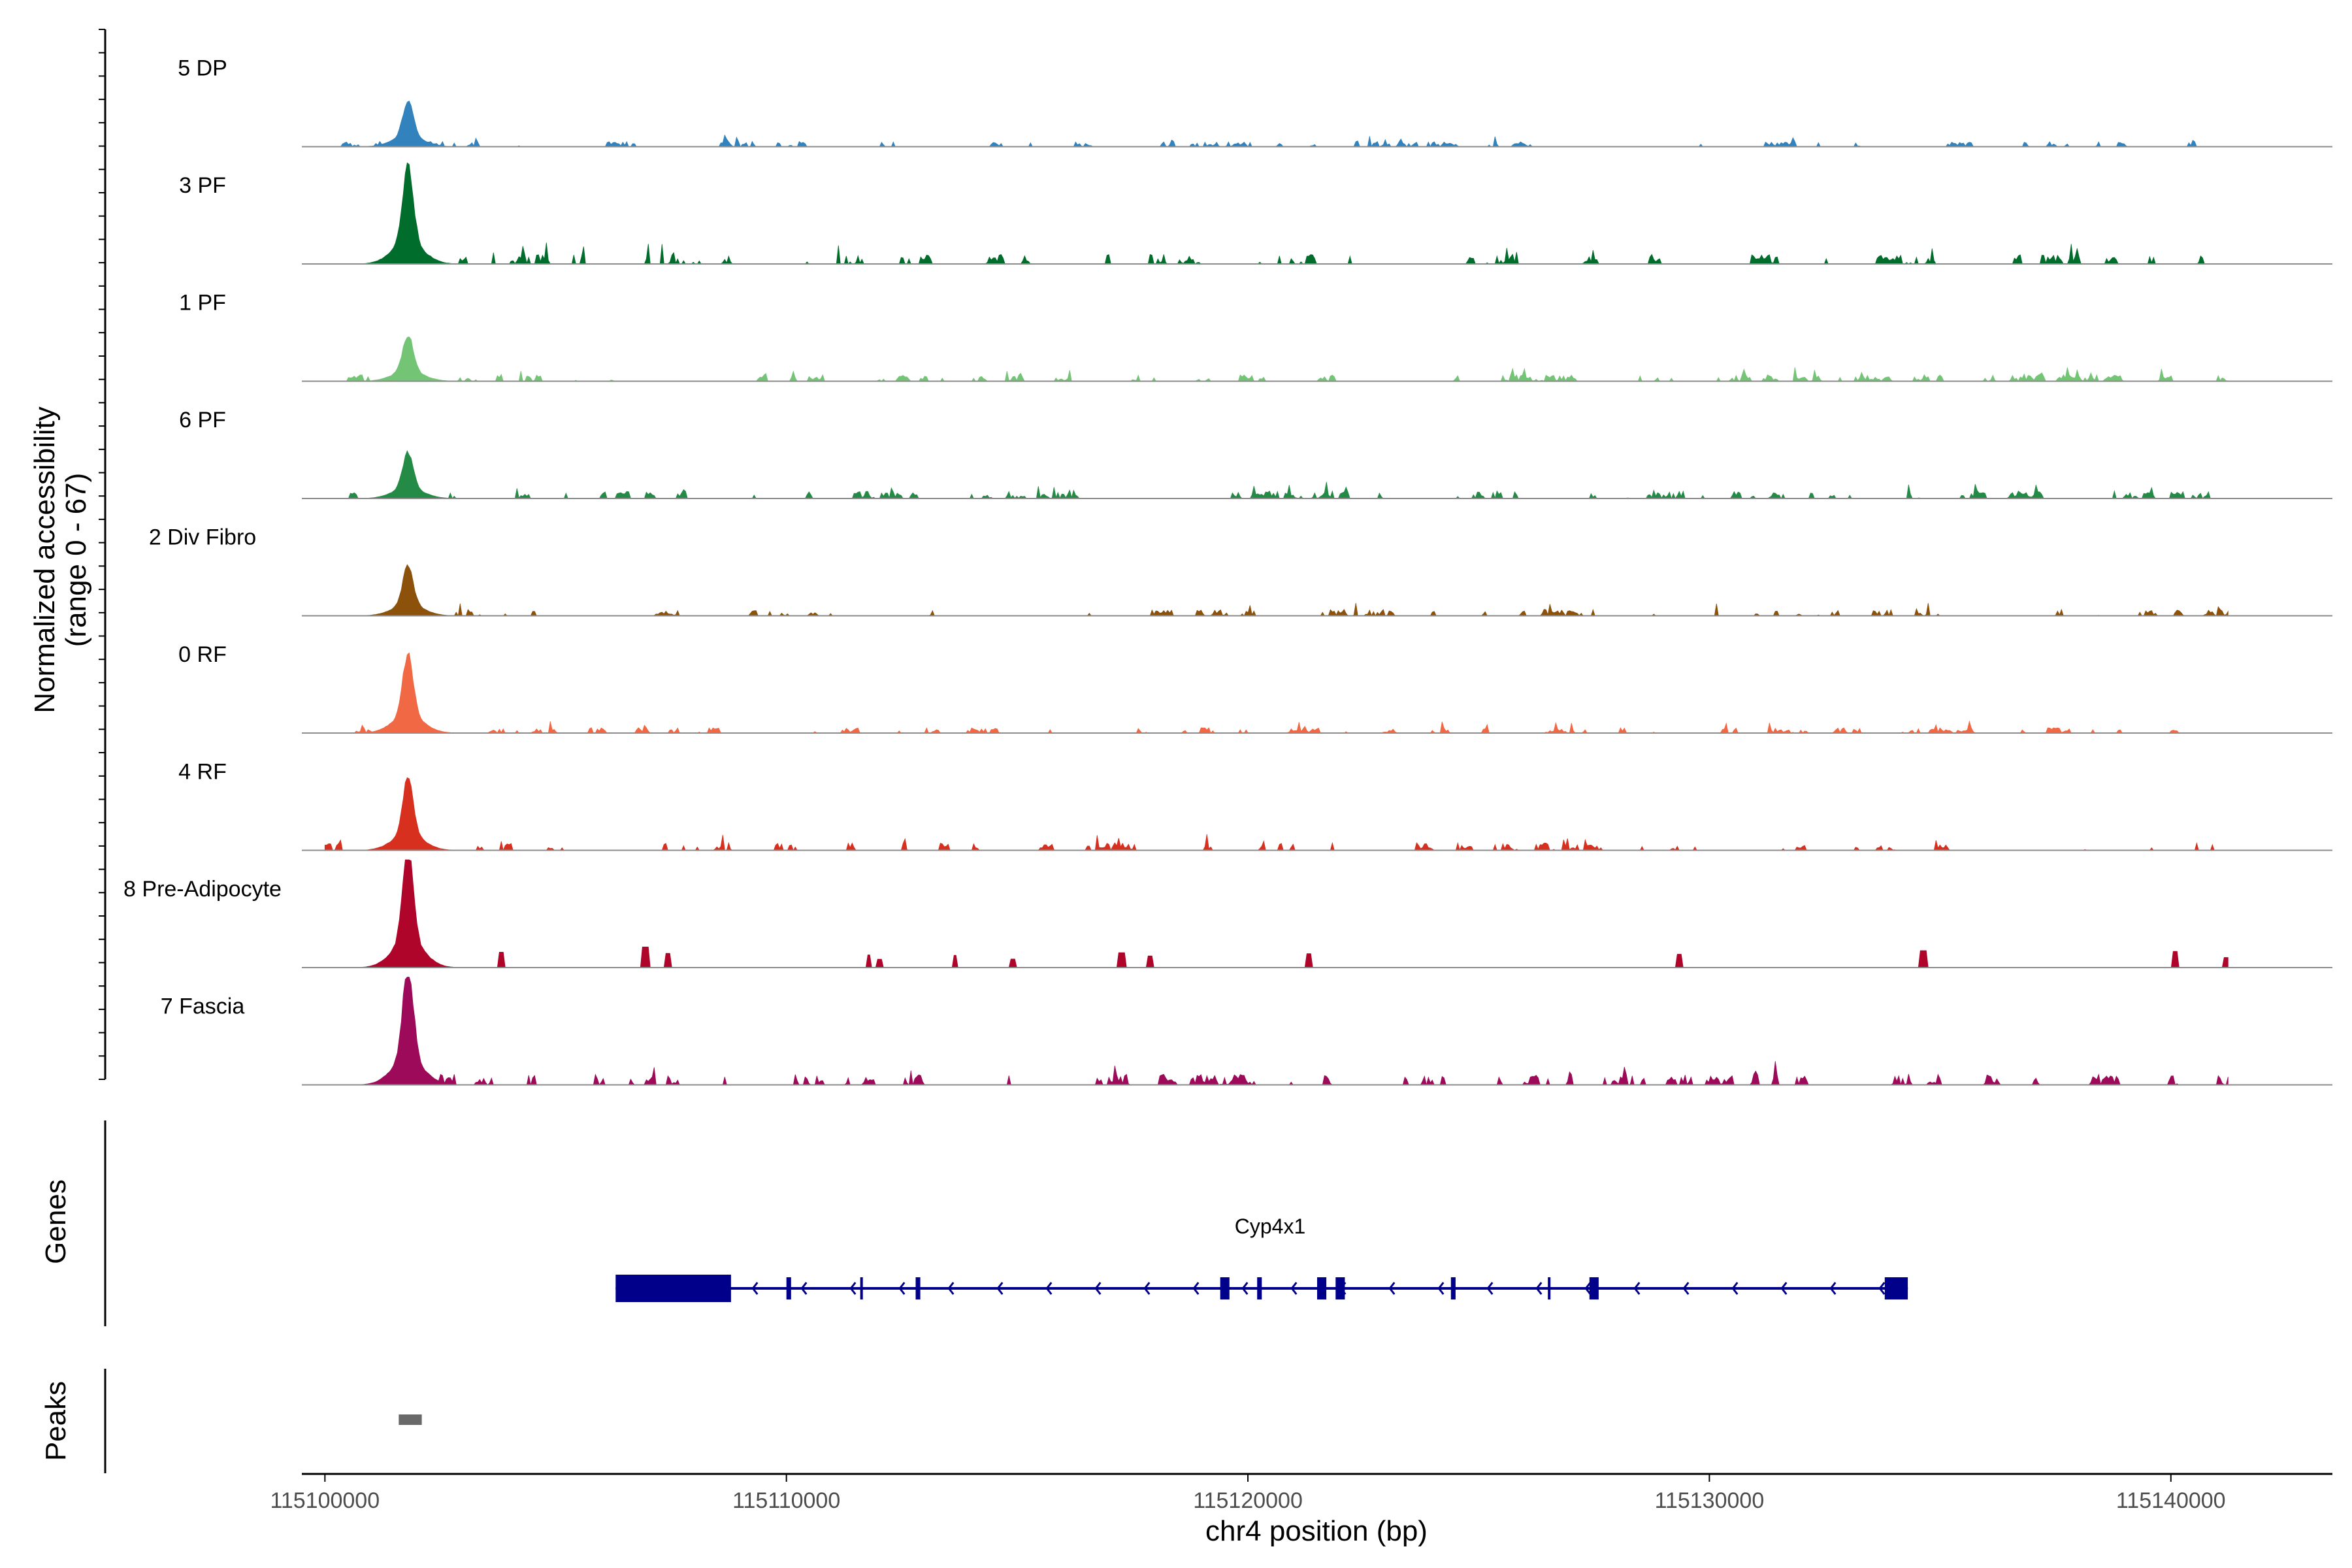 The width and height of the screenshot is (2352, 1568). What do you see at coordinates (202, 772) in the screenshot?
I see `track-label: 4 RF` at bounding box center [202, 772].